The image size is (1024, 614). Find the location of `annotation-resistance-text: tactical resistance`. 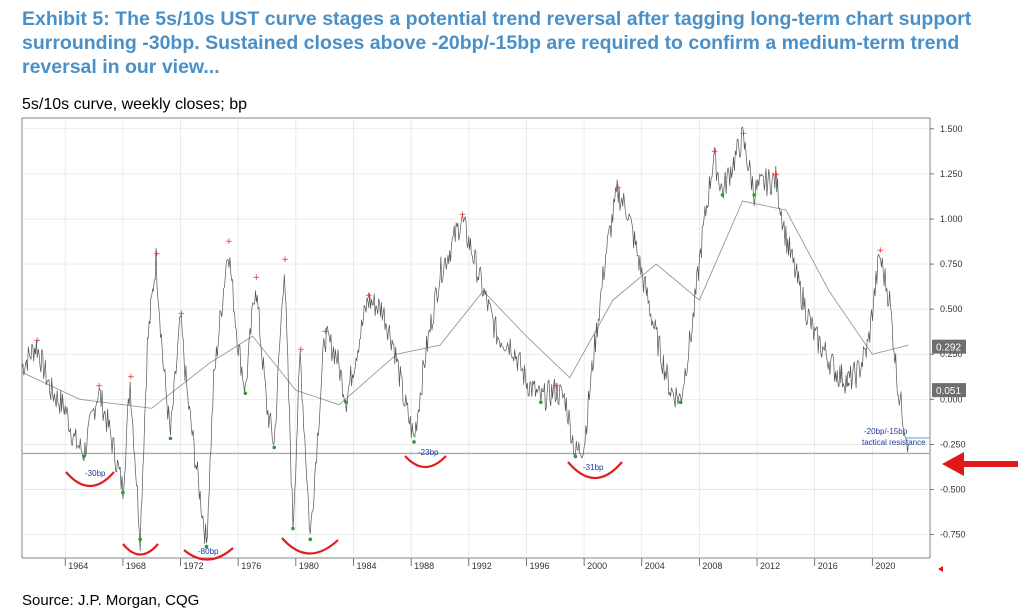

annotation-resistance-text: tactical resistance is located at coordinates (894, 442).